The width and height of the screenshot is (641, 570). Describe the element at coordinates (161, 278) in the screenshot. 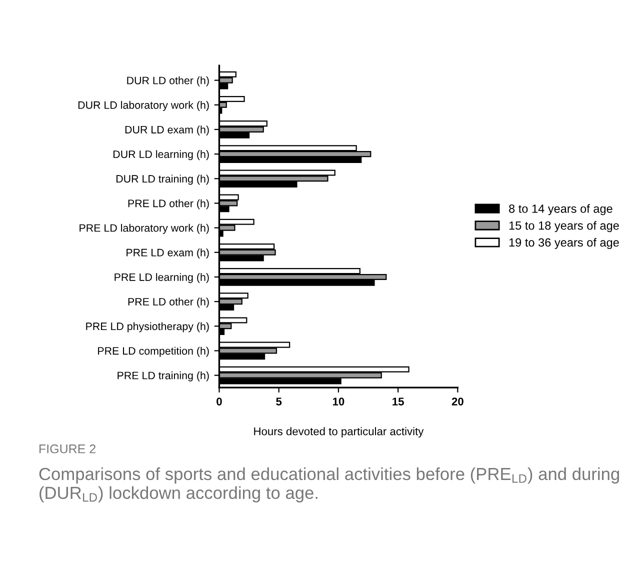

I see `y-tick-label: PRE LD learning (h)` at that location.